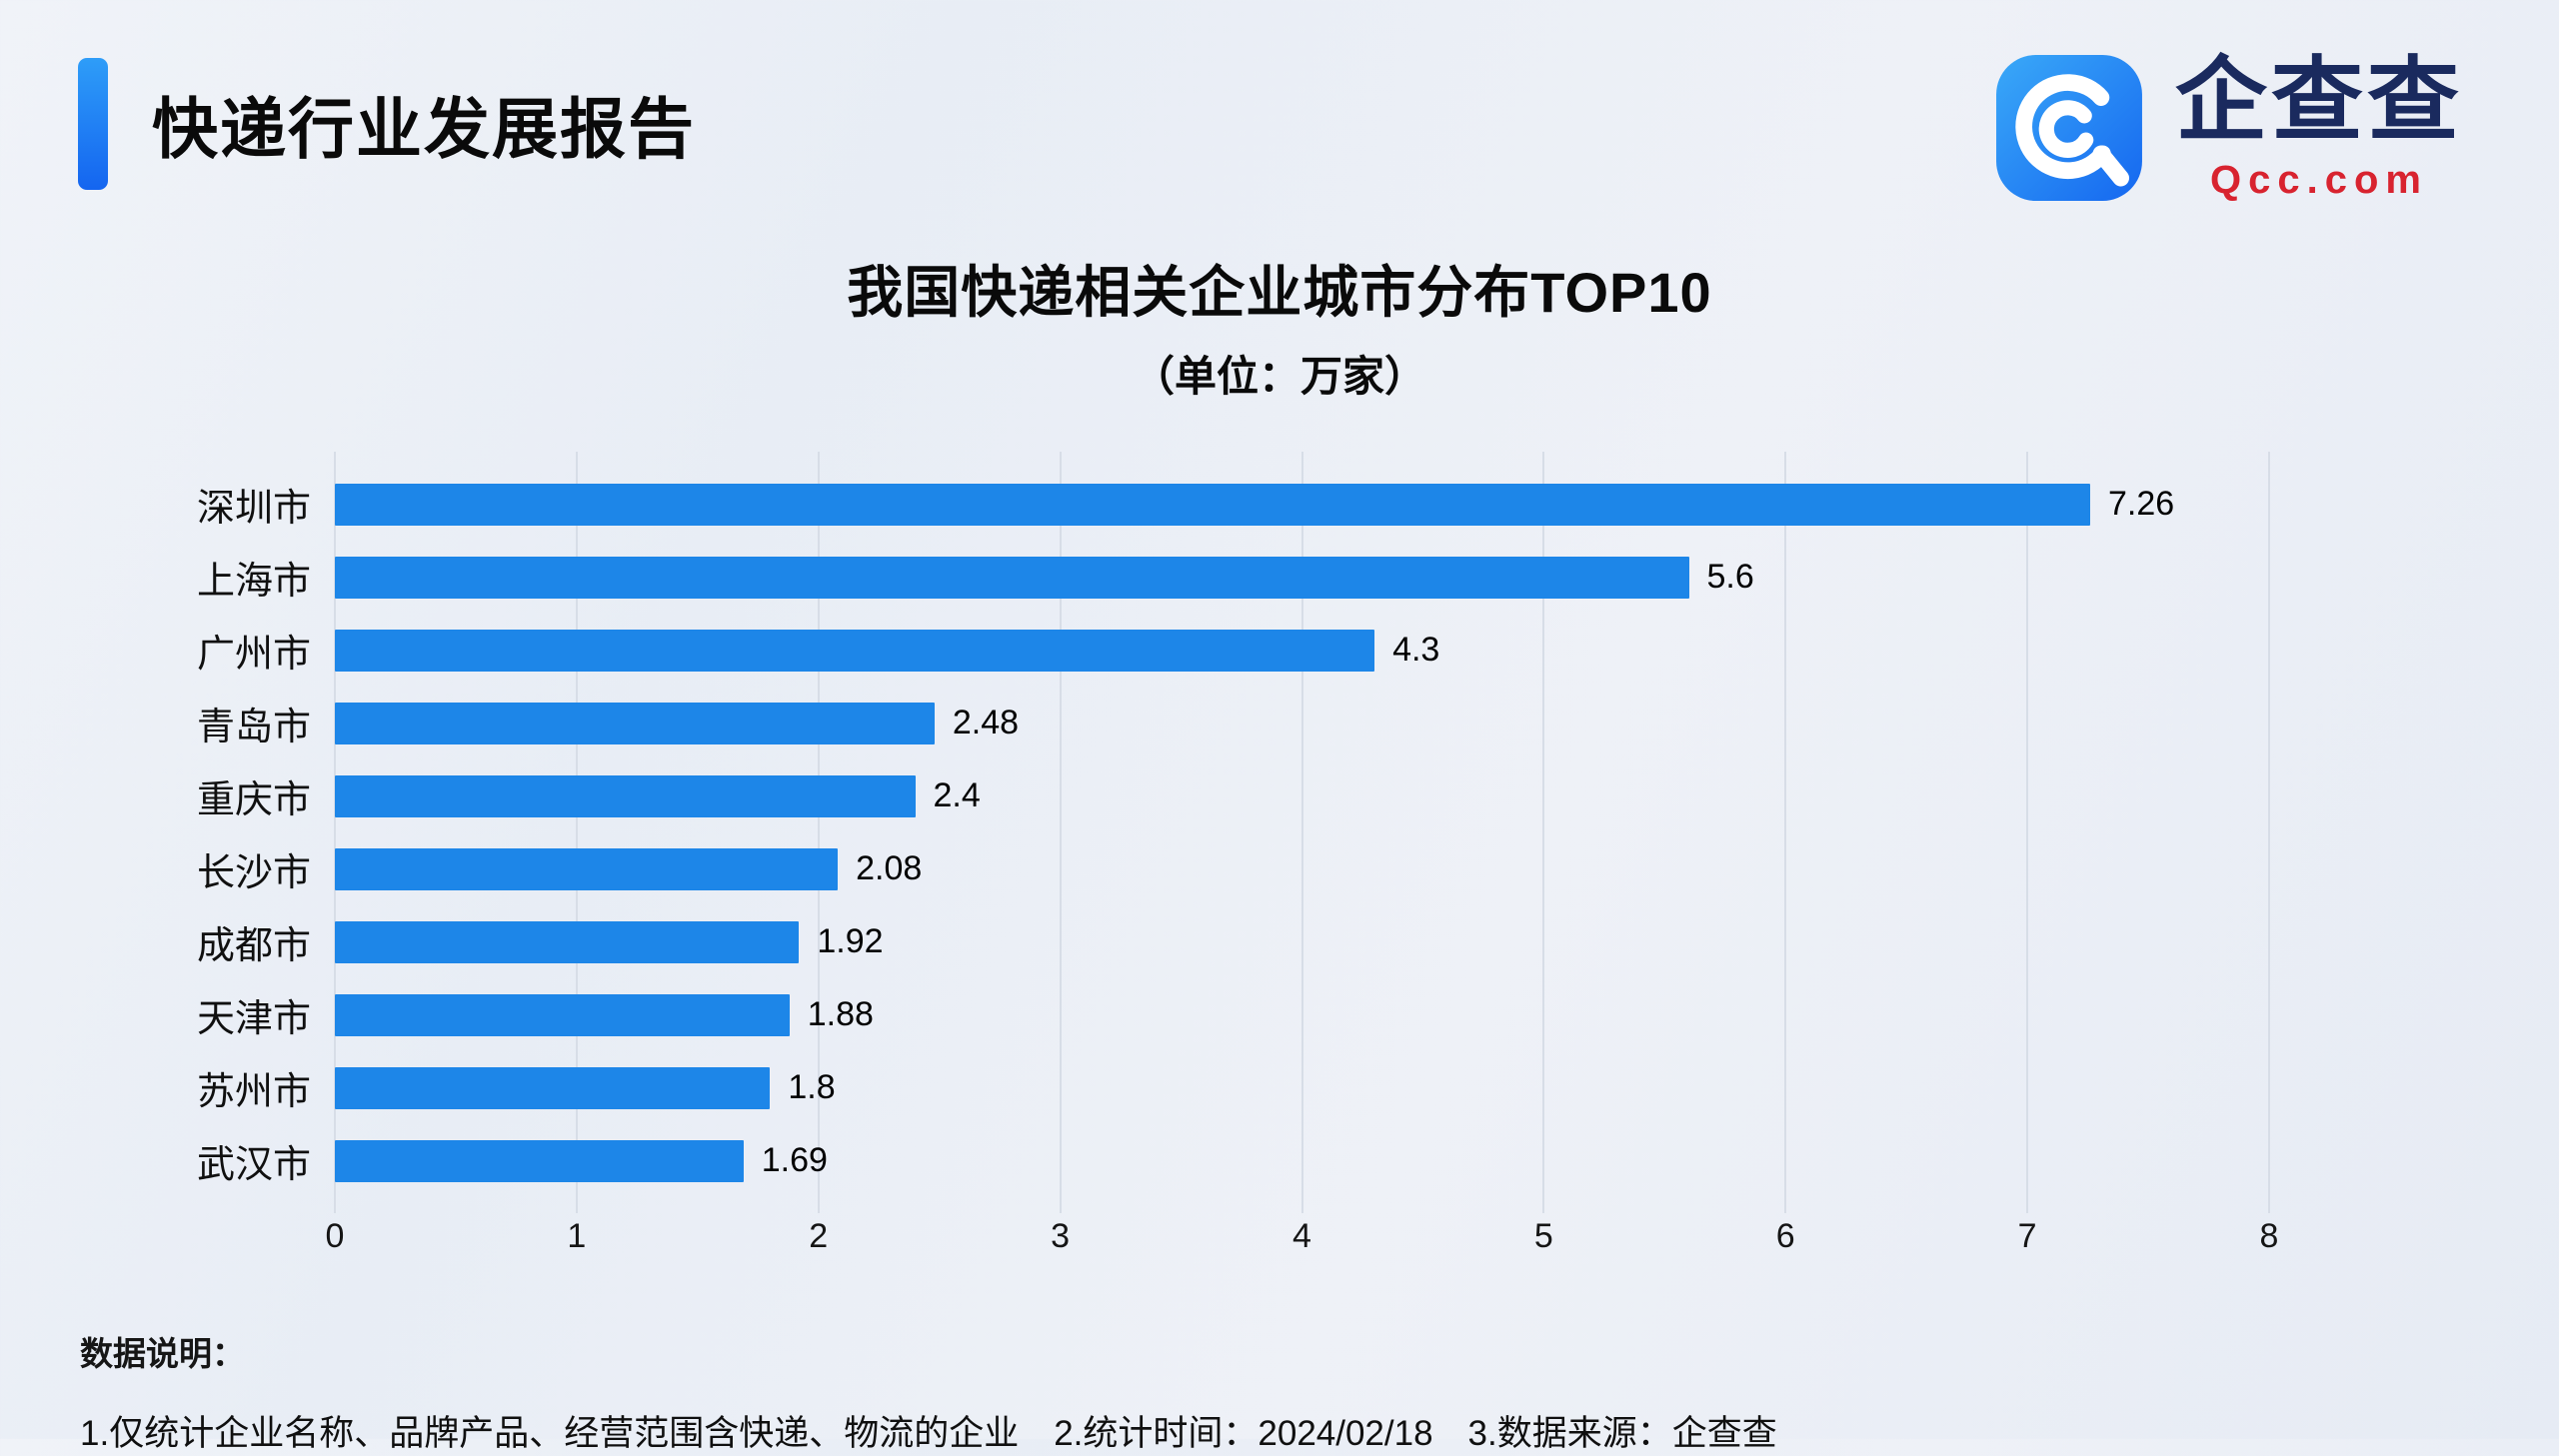 Image resolution: width=2559 pixels, height=1456 pixels. Describe the element at coordinates (1302, 1160) in the screenshot. I see `bar-area: 1.69` at that location.